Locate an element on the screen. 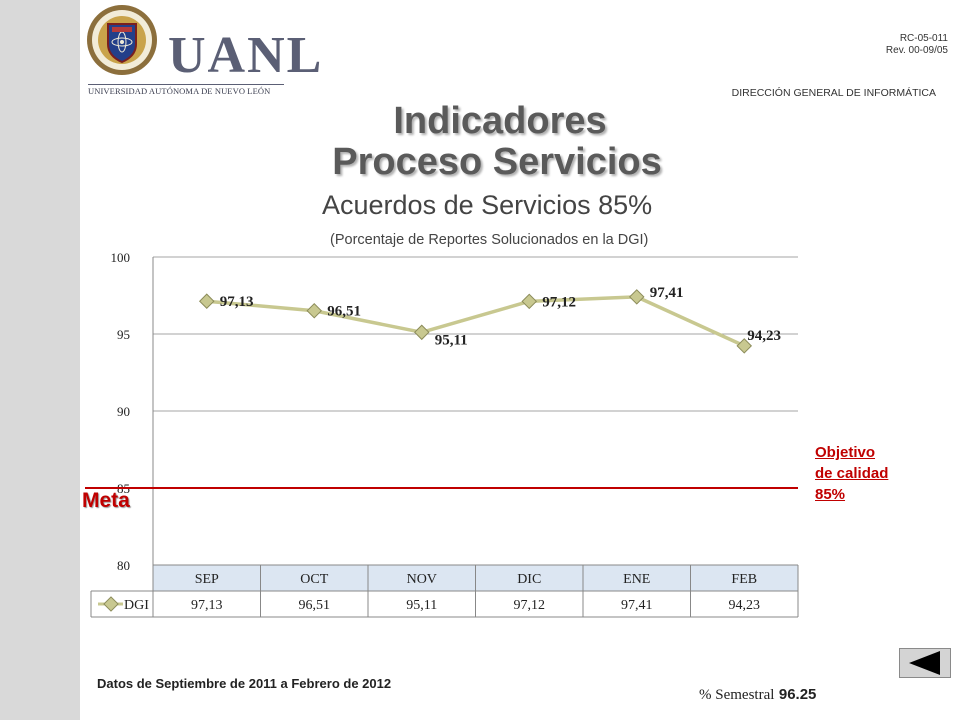  category-label: SEP is located at coordinates (207, 579).